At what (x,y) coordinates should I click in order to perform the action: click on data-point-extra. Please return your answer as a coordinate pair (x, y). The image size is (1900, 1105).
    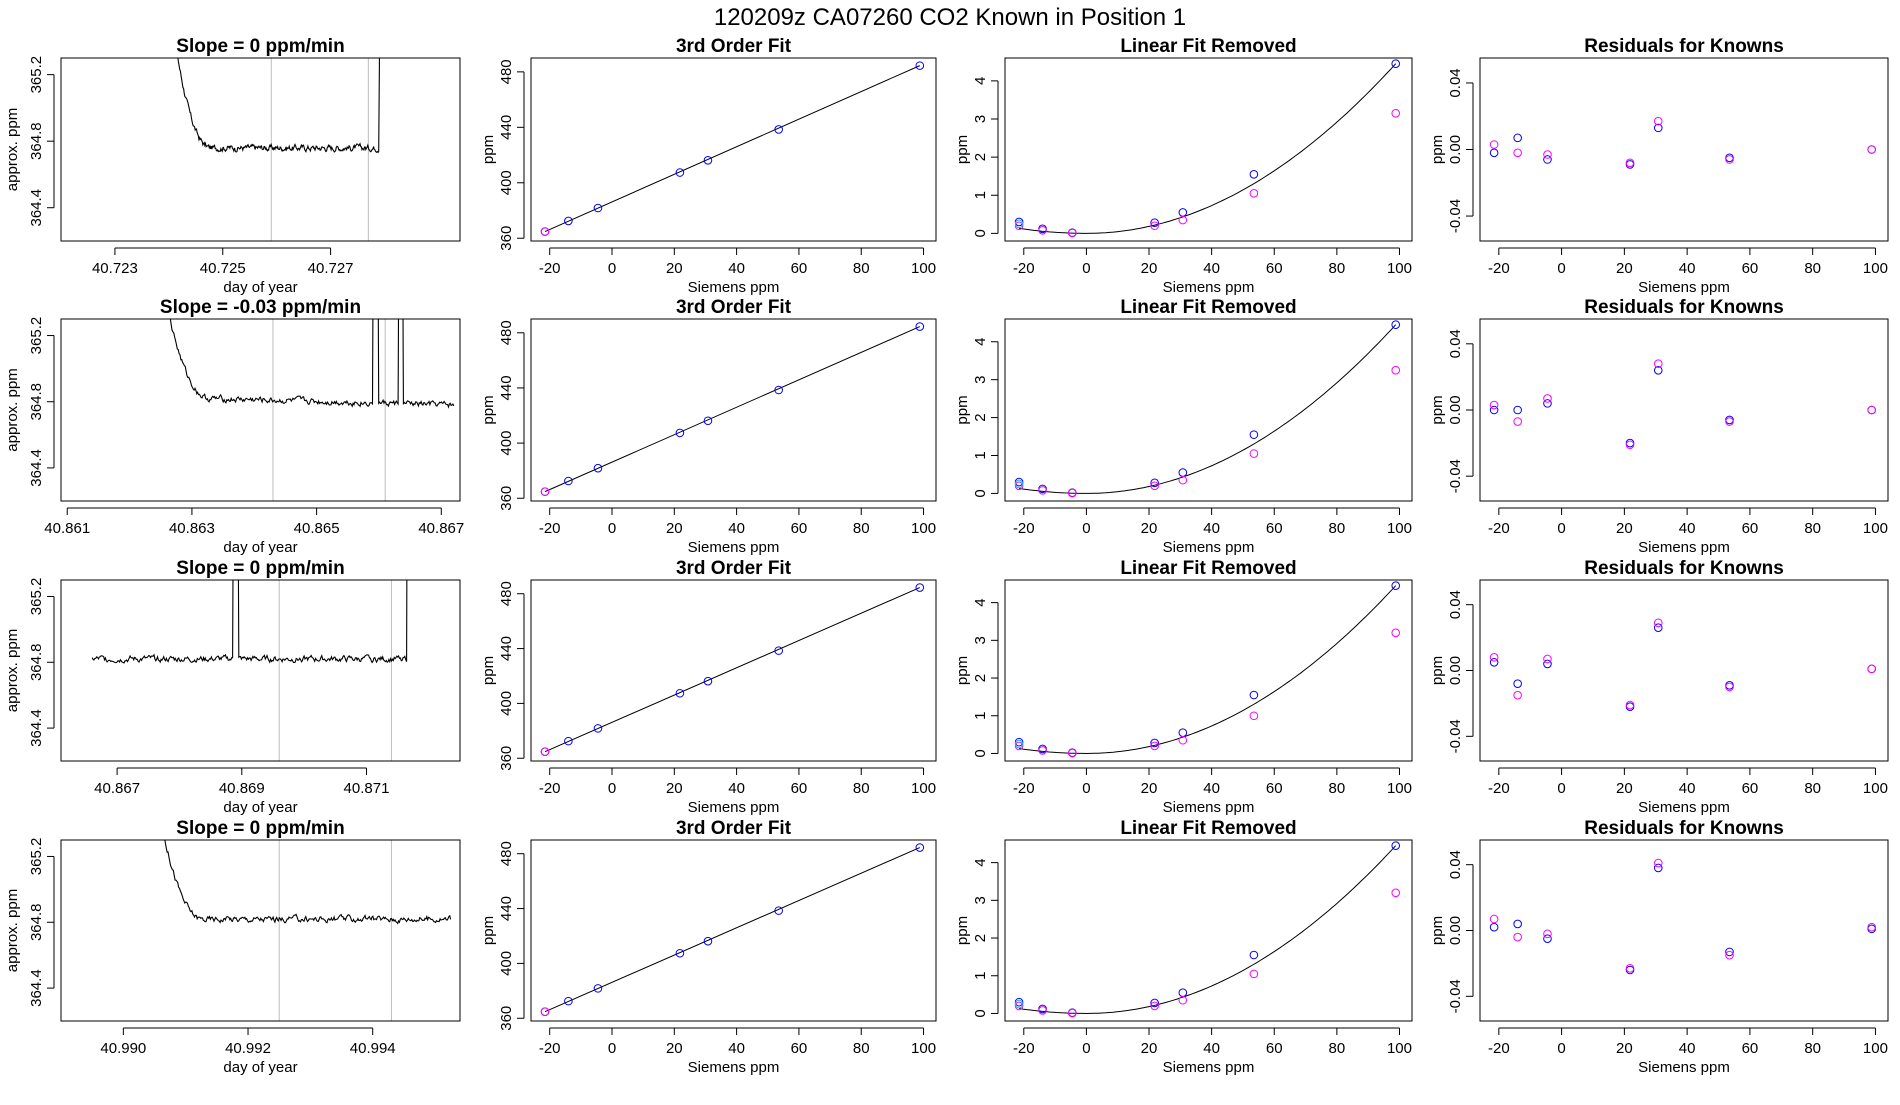
    Looking at the image, I should click on (1019, 224).